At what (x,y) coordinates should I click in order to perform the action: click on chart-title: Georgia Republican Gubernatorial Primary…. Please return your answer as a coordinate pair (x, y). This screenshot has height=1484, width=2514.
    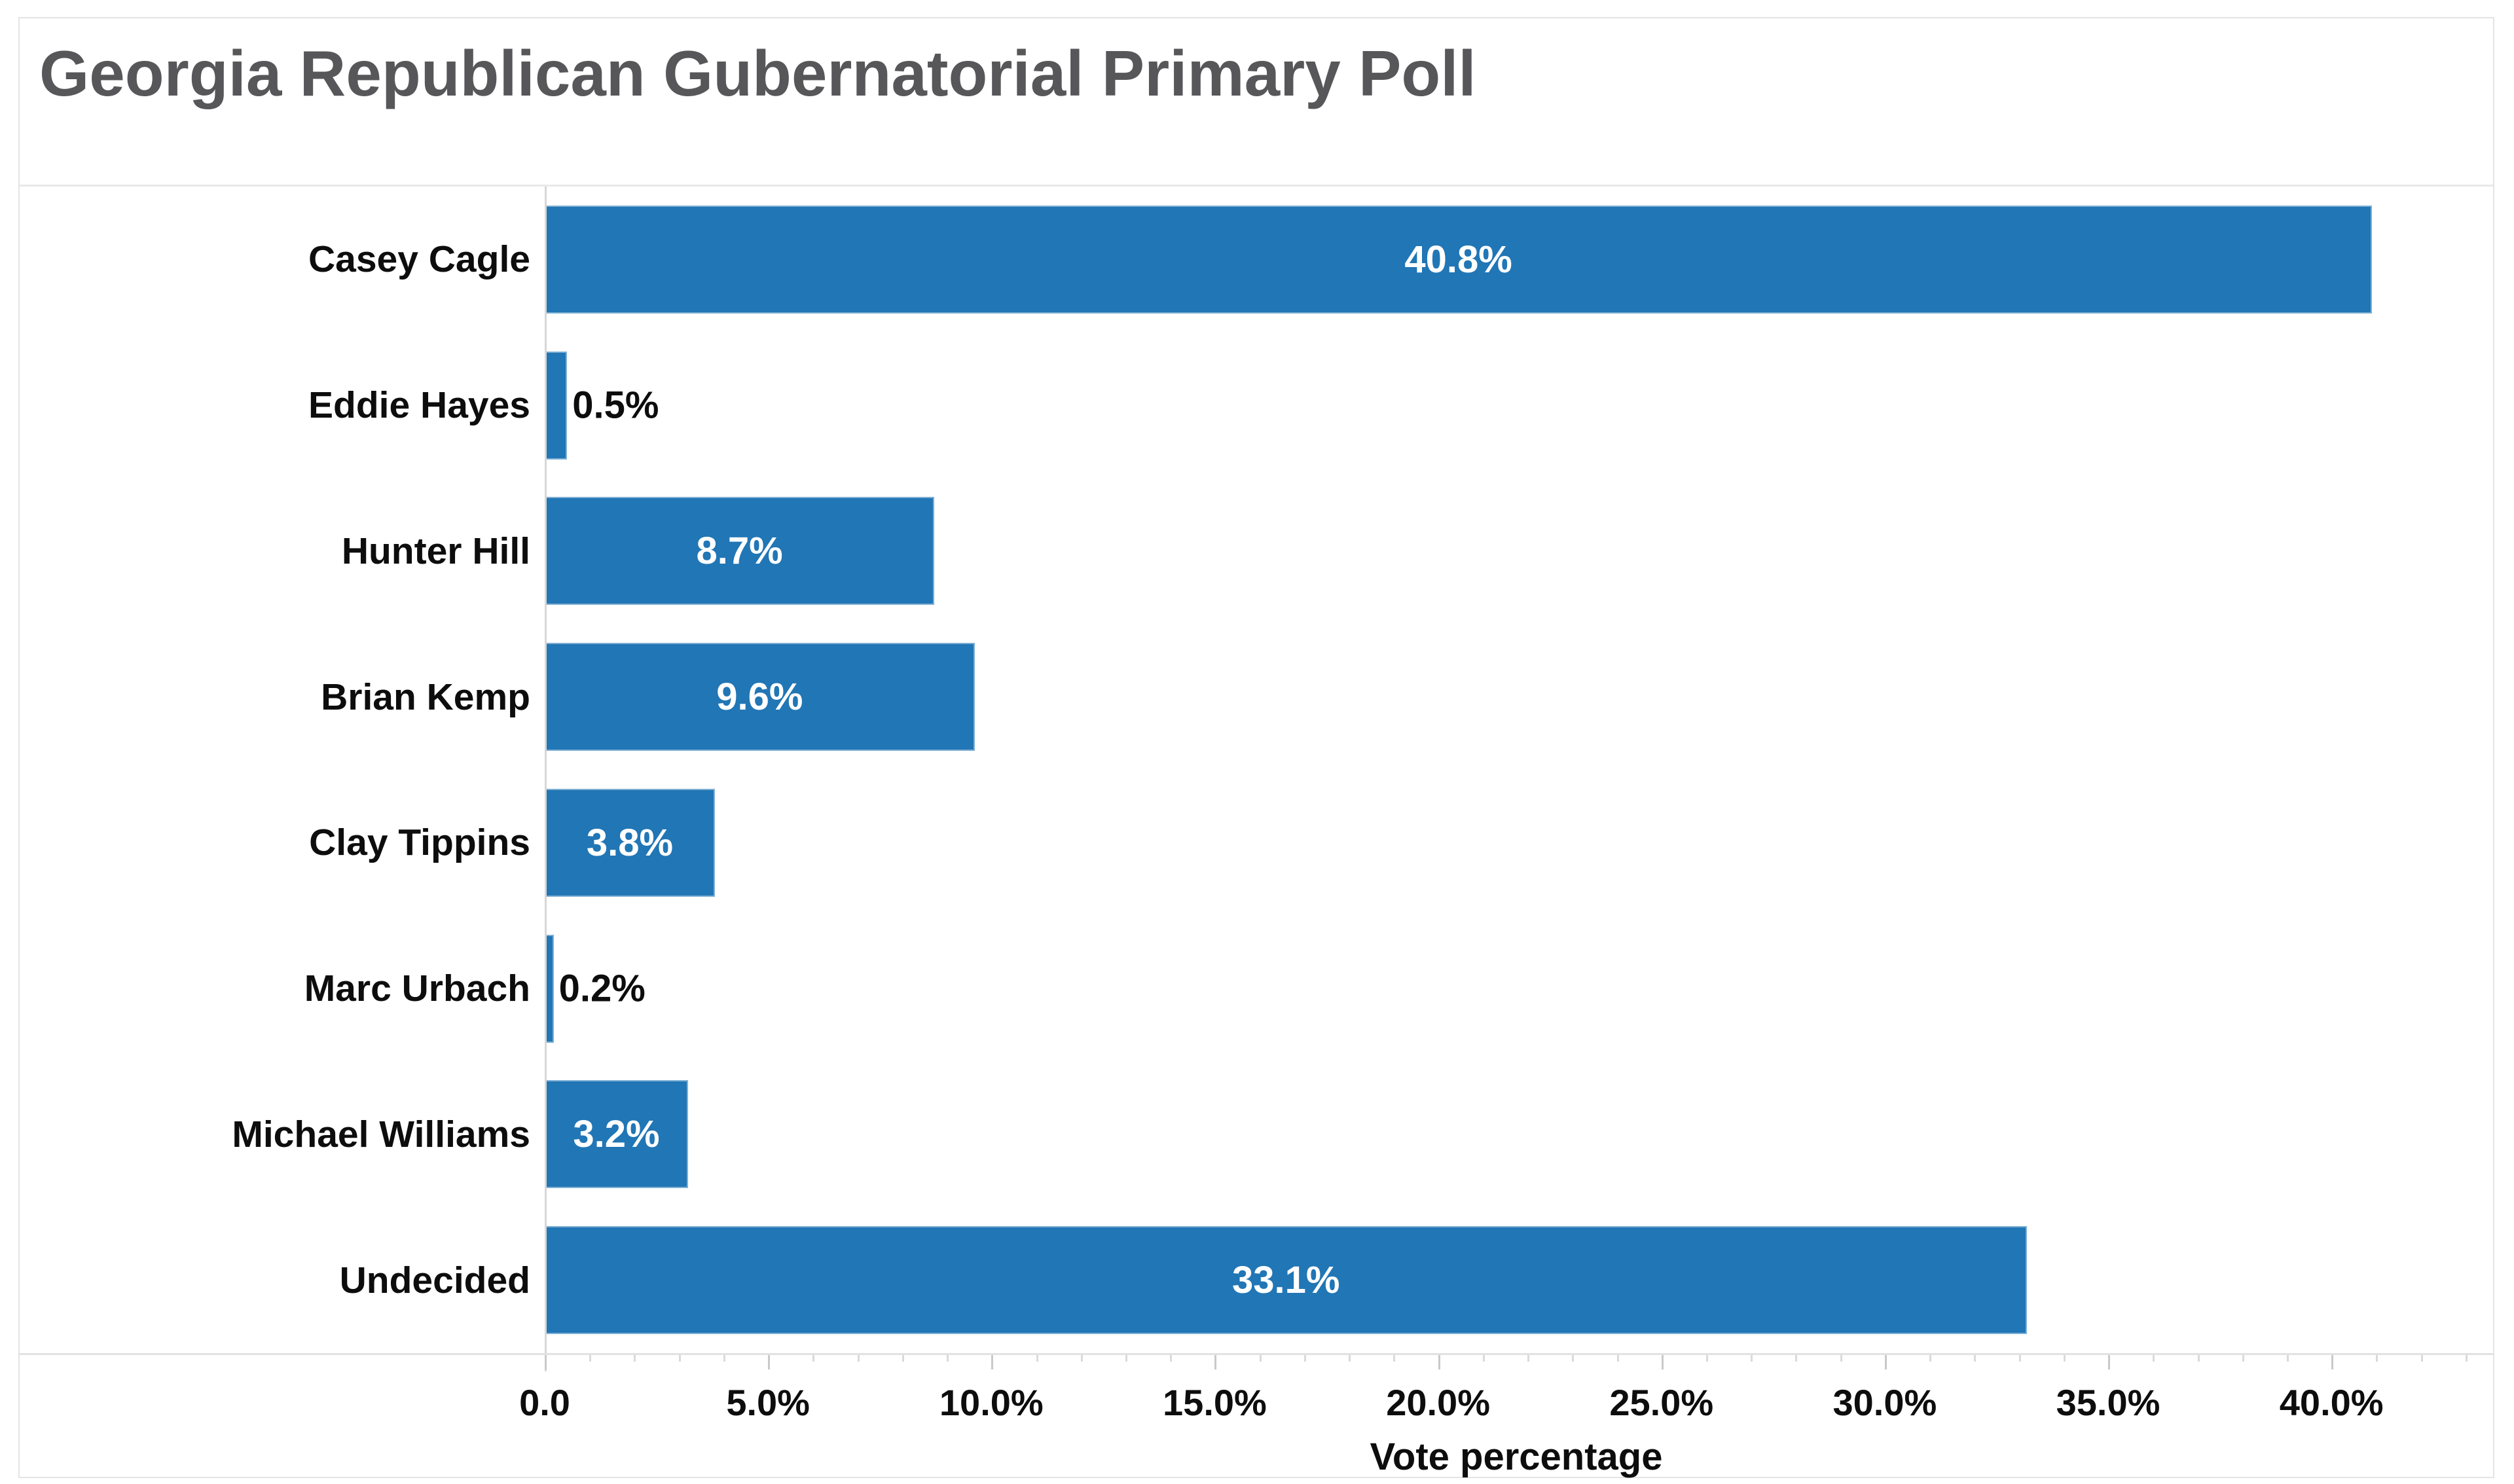
    Looking at the image, I should click on (757, 73).